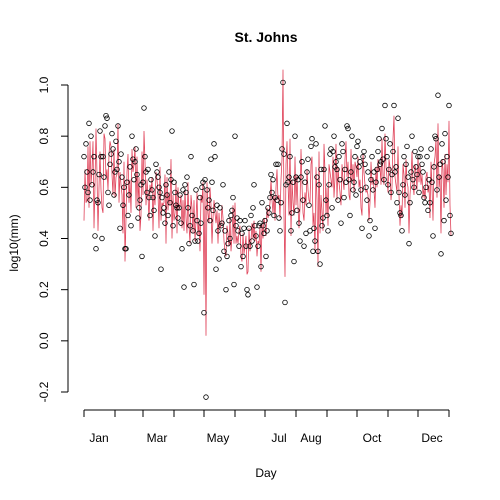 The image size is (500, 500). I want to click on y-tick-label: 0.0, so click(44, 340).